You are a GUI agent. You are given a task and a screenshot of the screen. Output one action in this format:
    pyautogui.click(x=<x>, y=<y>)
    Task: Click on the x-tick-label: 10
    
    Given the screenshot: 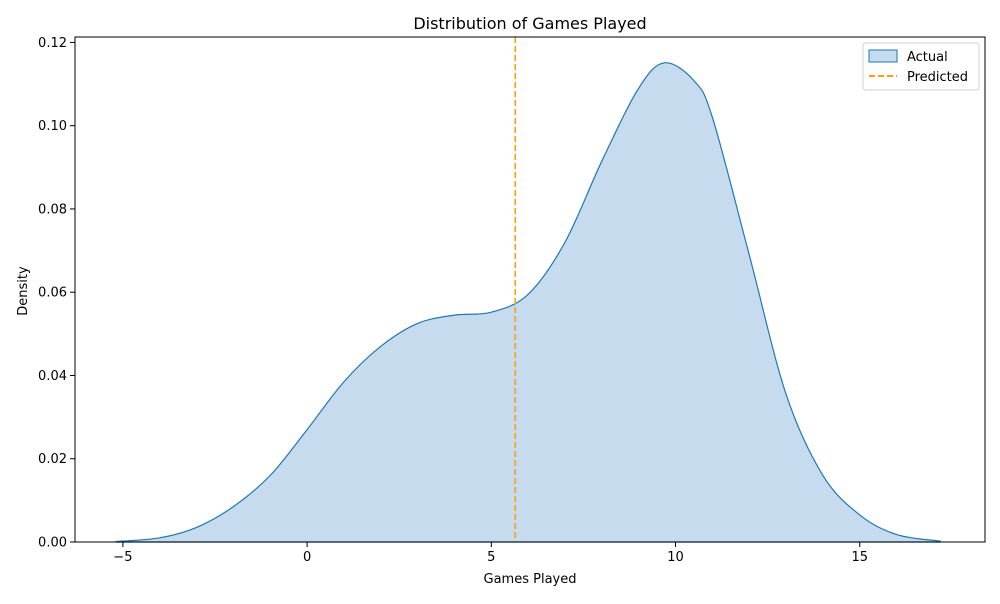 What is the action you would take?
    pyautogui.click(x=675, y=557)
    